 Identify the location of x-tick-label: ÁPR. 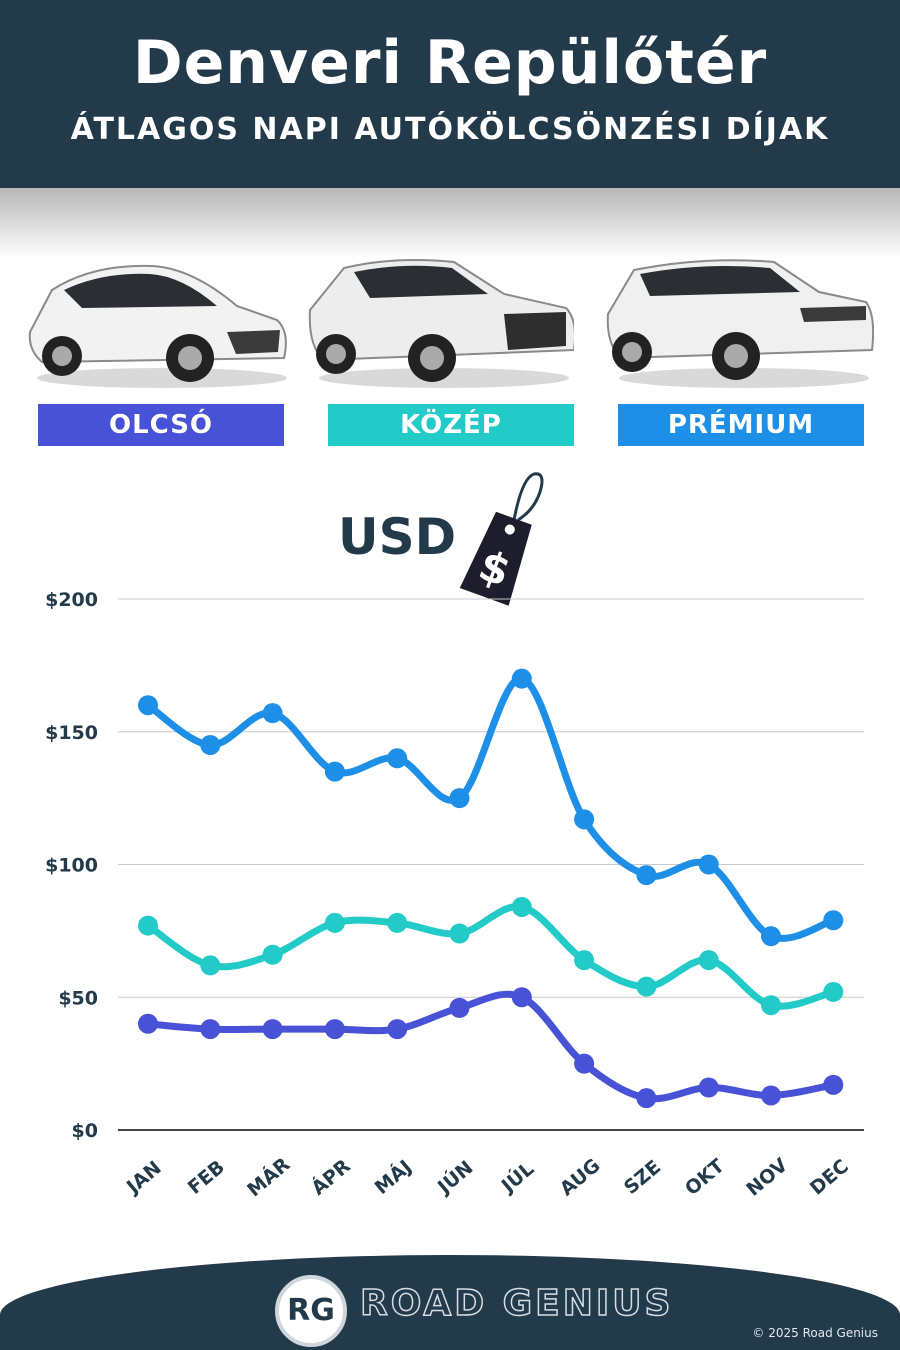
(331, 1177).